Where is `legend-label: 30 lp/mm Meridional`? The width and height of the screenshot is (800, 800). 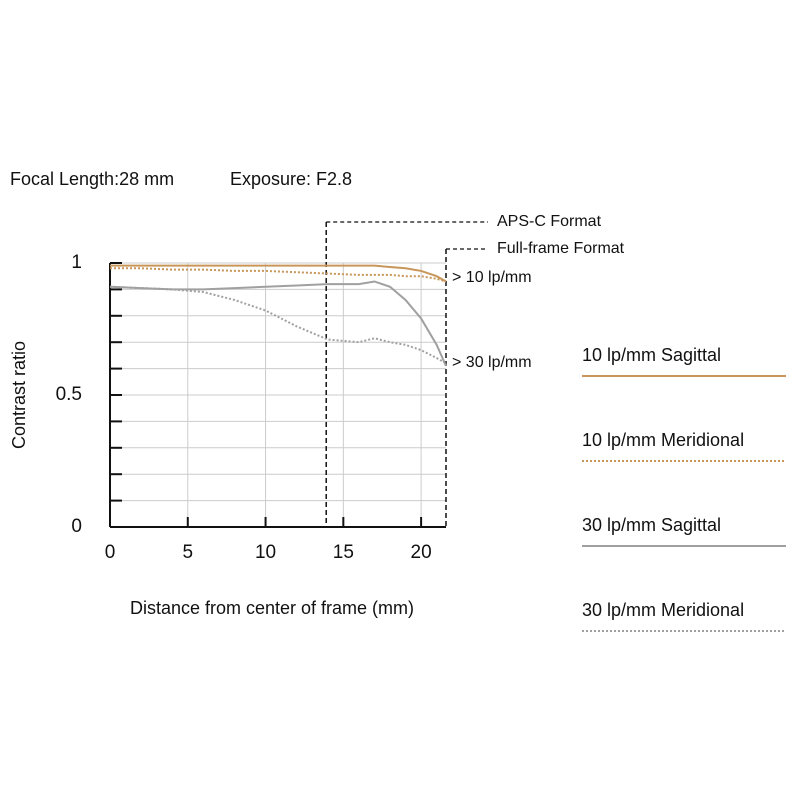
legend-label: 30 lp/mm Meridional is located at coordinates (663, 610).